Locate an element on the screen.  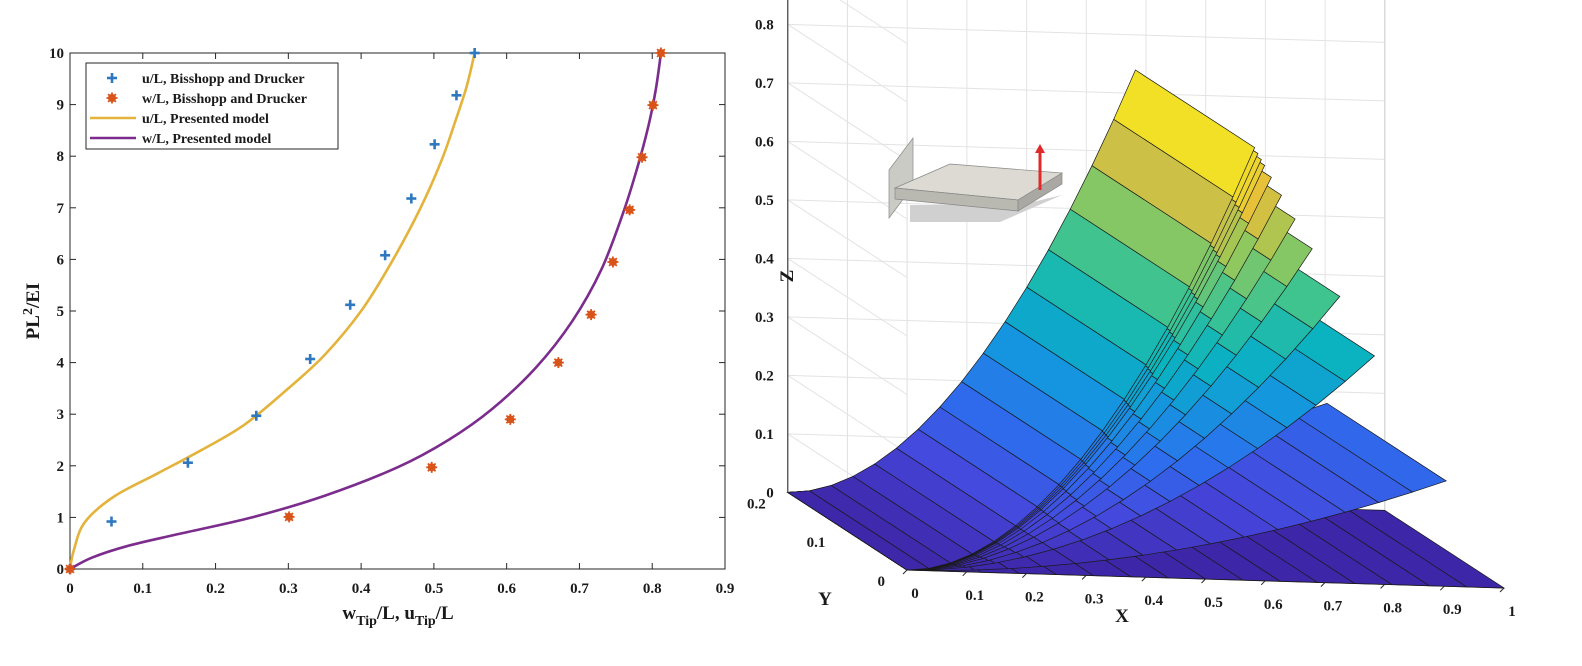
y-tick-label: 6 is located at coordinates (61, 260).